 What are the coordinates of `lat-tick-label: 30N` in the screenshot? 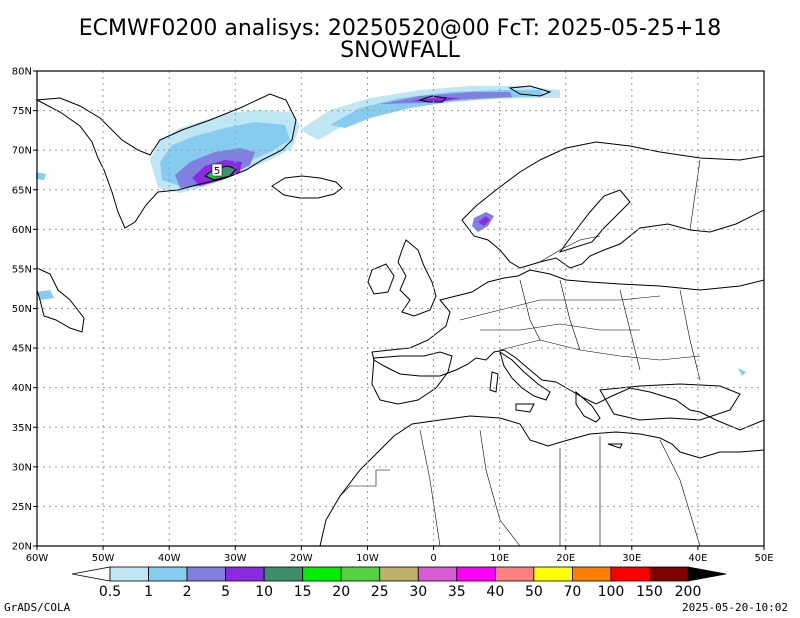 It's located at (22, 467).